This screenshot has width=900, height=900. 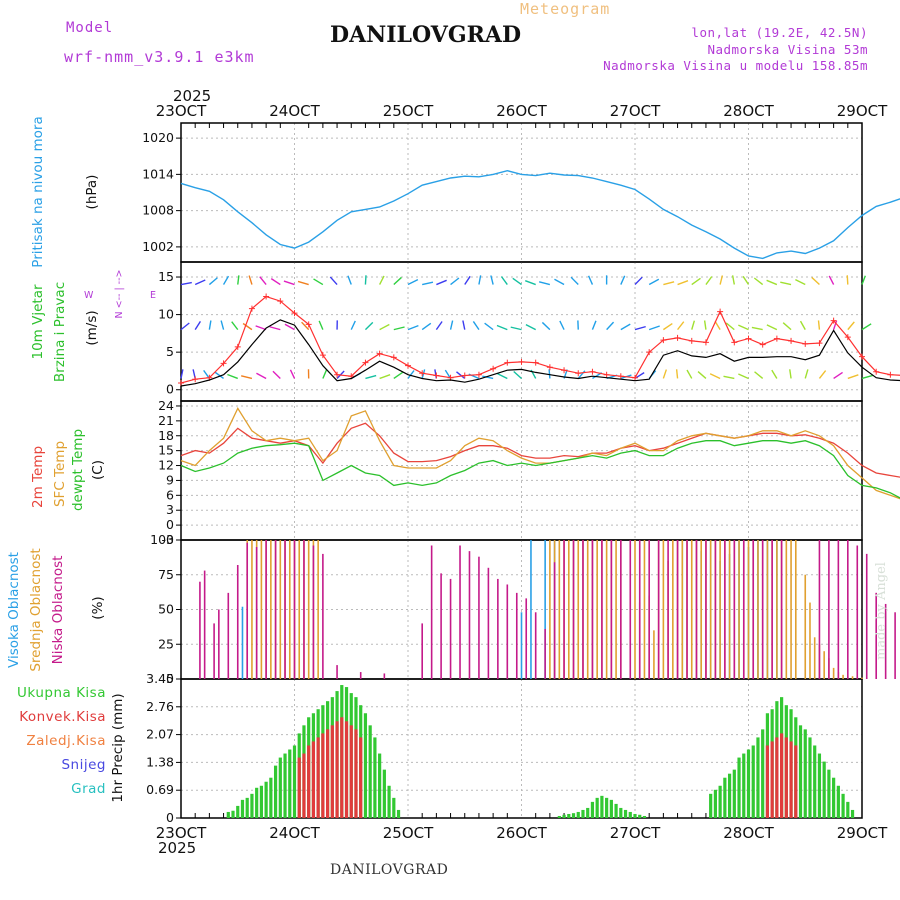 What do you see at coordinates (166, 465) in the screenshot?
I see `y-tick-label: 12` at bounding box center [166, 465].